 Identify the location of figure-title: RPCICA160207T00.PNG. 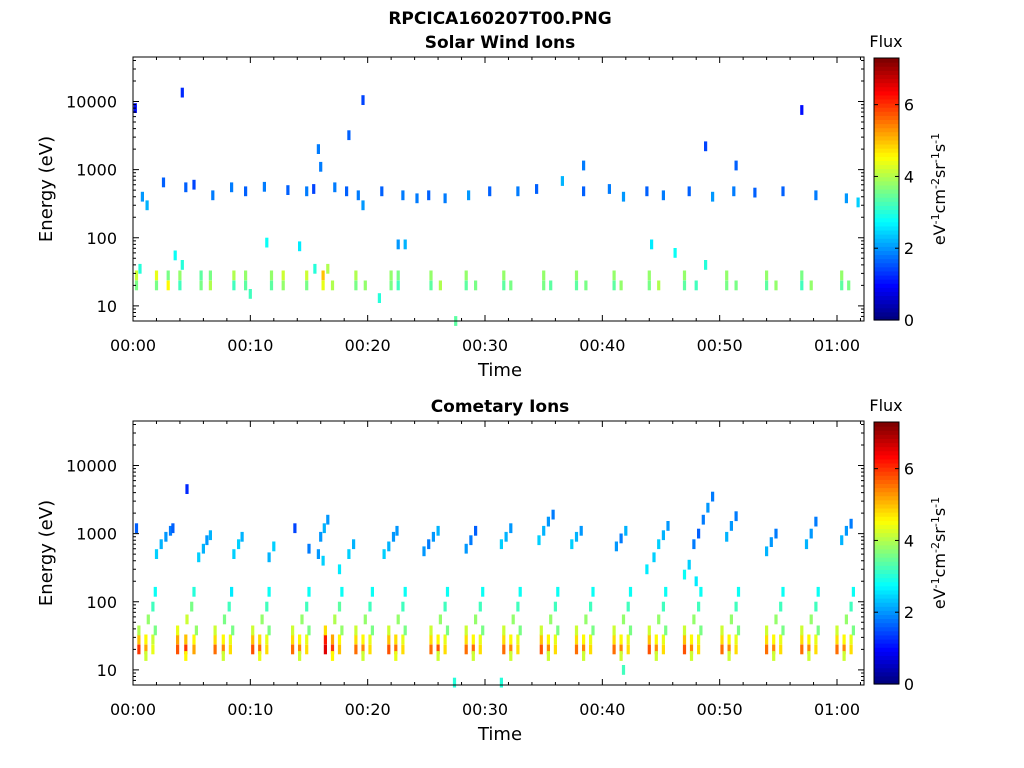
(499, 19).